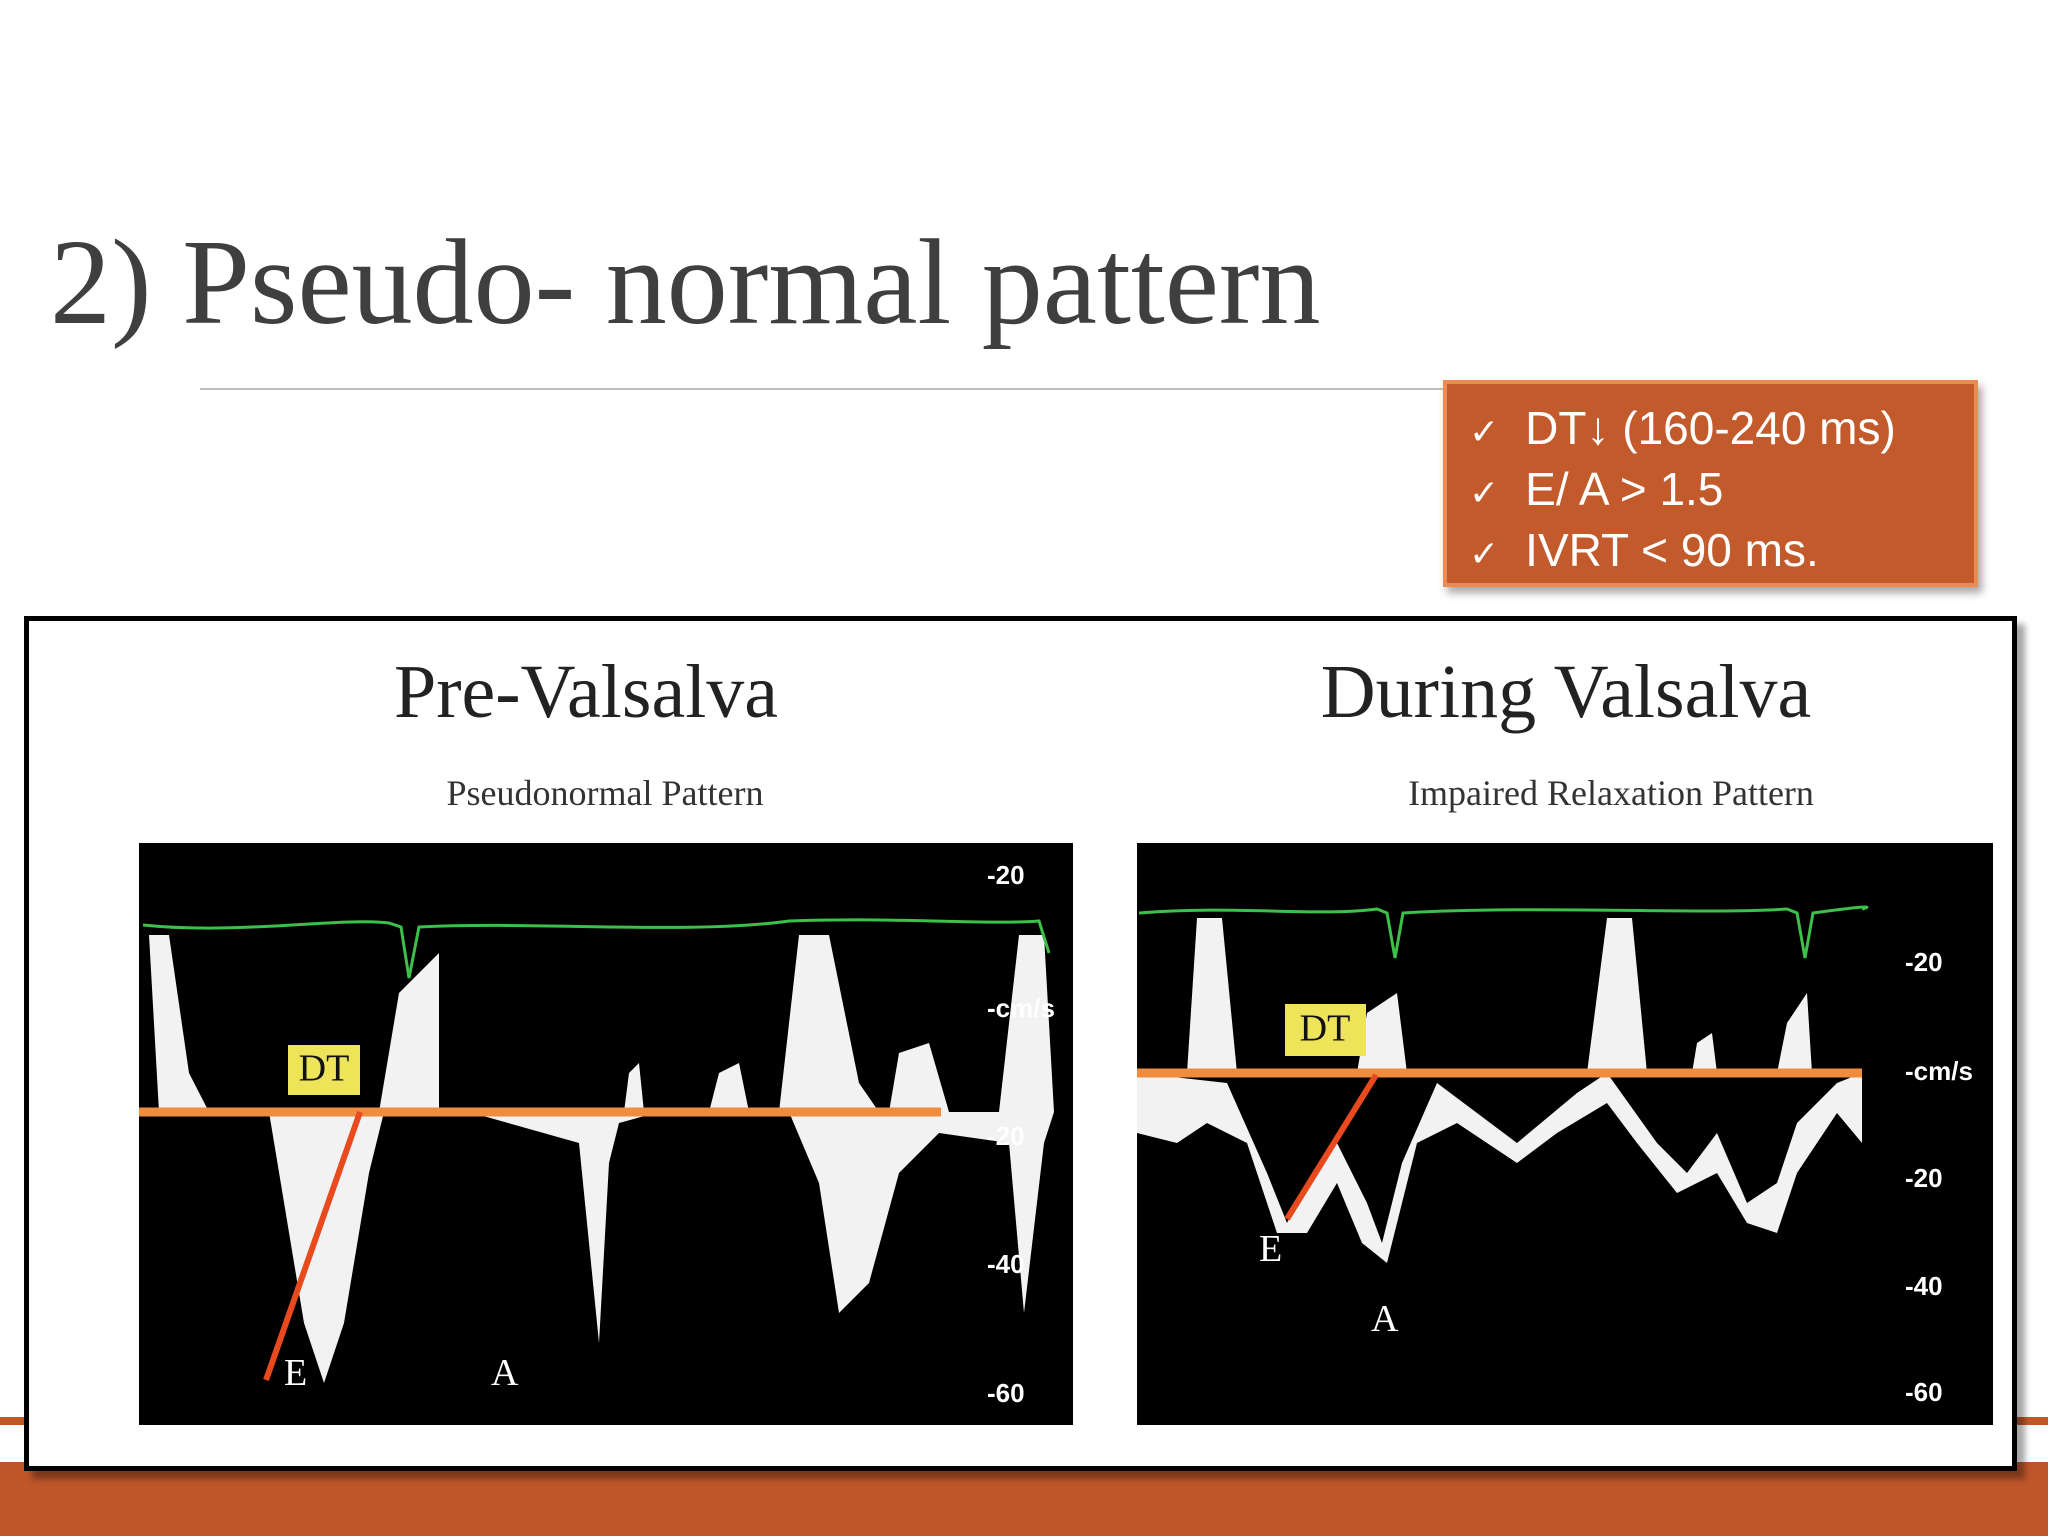  Describe the element at coordinates (1721, 550) in the screenshot. I see `criterion: IVRT < 90 ms.` at that location.